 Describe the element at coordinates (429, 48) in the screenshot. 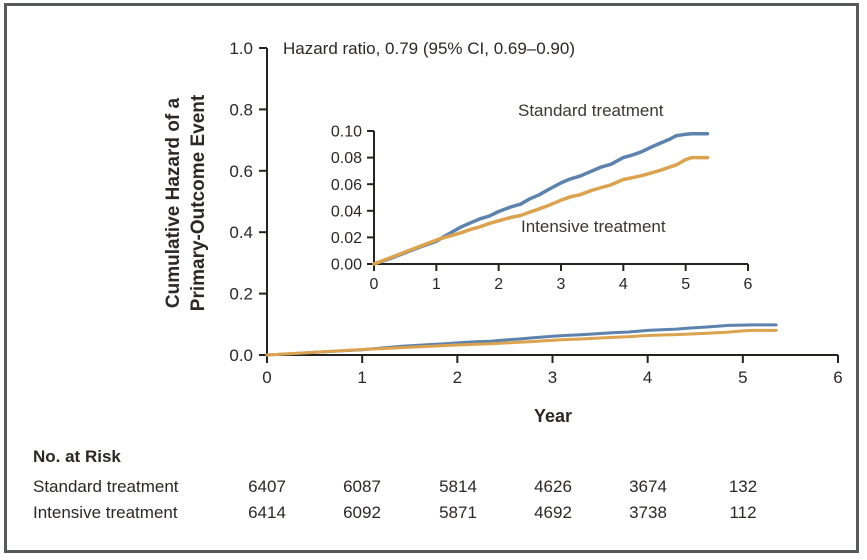

I see `hazard-ratio-annotation: Hazard ratio, 0.79 (95% CI, 0.69–0.90)` at that location.